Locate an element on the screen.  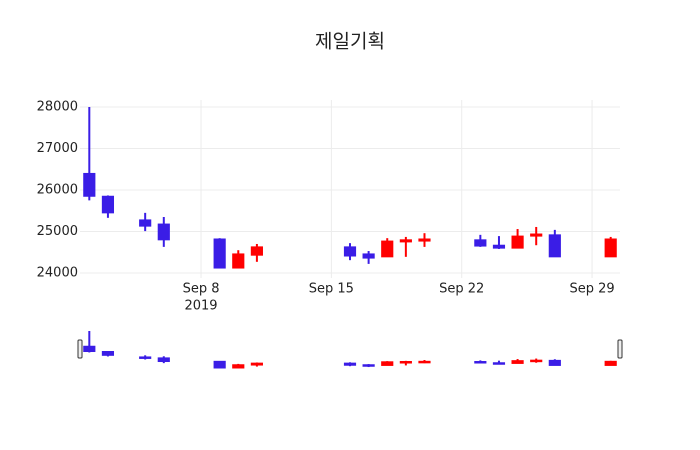
x-tick-sublabel: 2019 is located at coordinates (200, 306).